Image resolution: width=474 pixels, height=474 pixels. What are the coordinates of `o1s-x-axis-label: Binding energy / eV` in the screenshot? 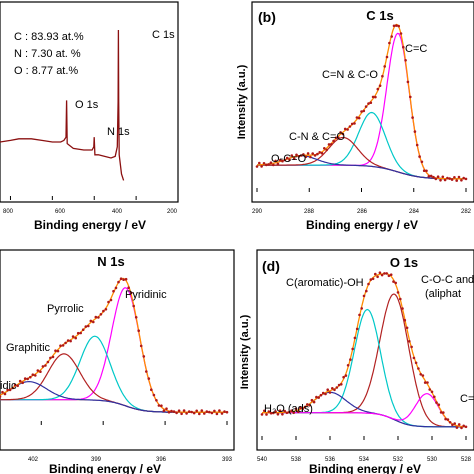 It's located at (365, 468).